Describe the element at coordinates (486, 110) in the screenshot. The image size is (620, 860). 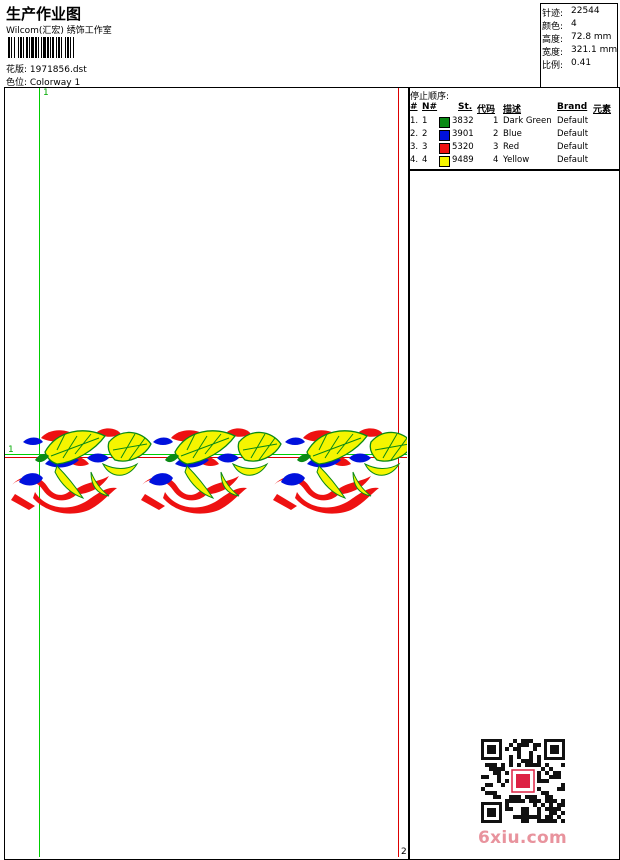
I see `col-header-code: 代码` at that location.